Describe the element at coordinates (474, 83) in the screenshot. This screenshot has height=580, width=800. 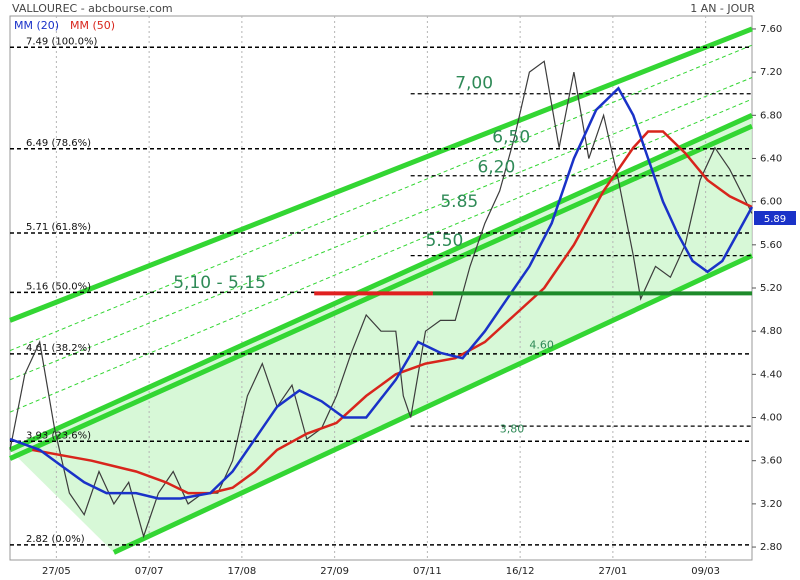
I see `level-annotation: 7,00` at that location.